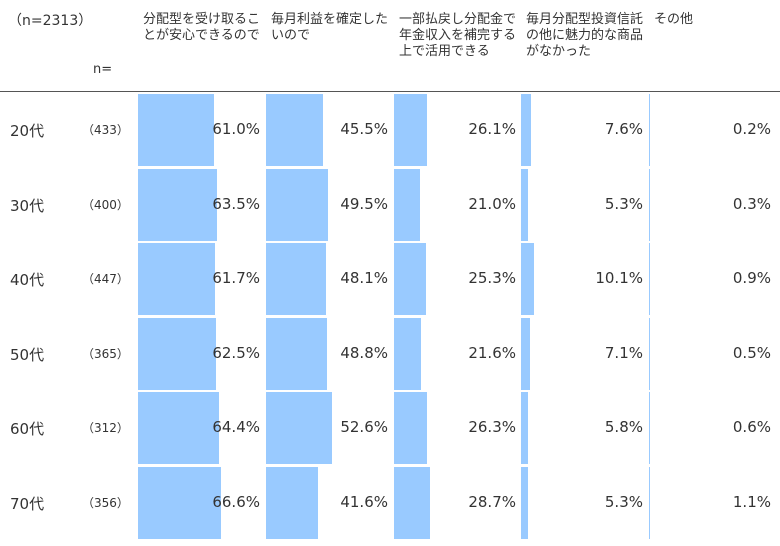  I want to click on data-label: 26.3%, so click(492, 427).